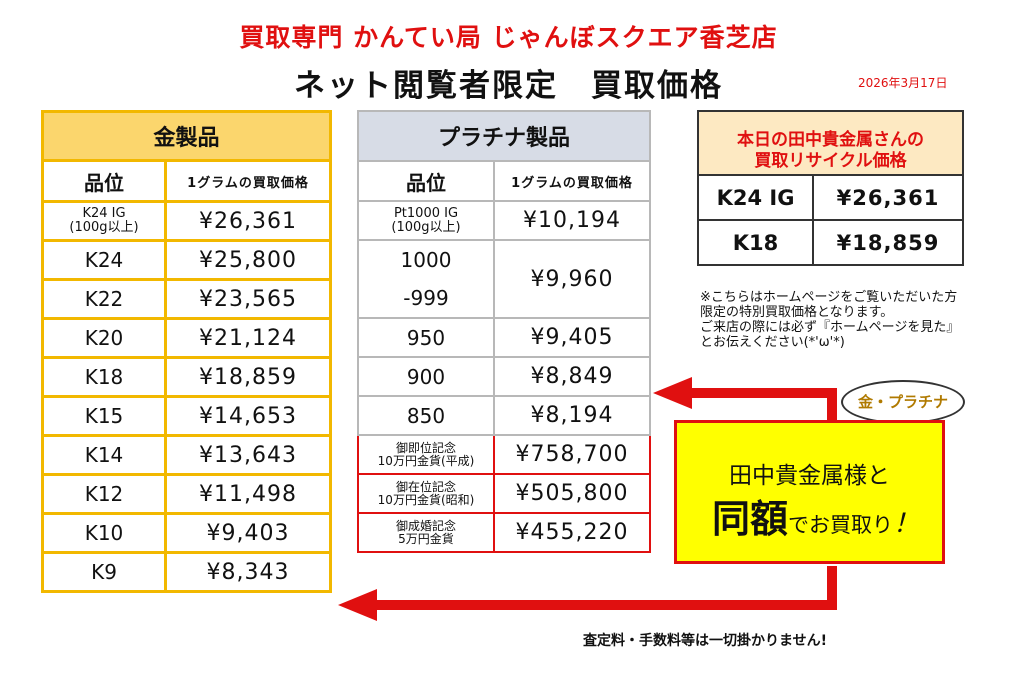 This screenshot has height=675, width=1017. I want to click on table-row: K10 ¥9,403, so click(186, 533).